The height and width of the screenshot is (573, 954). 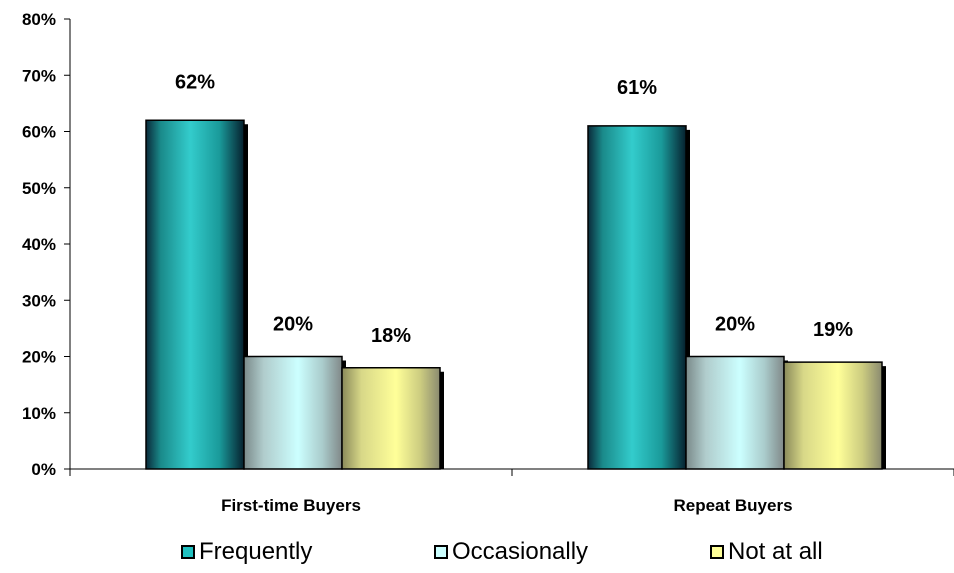 I want to click on y-tick-label: 40%, so click(x=39, y=244).